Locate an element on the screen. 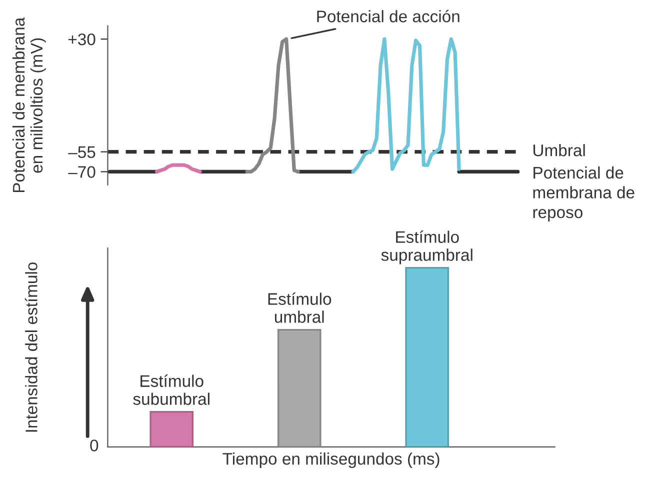  y-tick-label: –70 is located at coordinates (82, 172).